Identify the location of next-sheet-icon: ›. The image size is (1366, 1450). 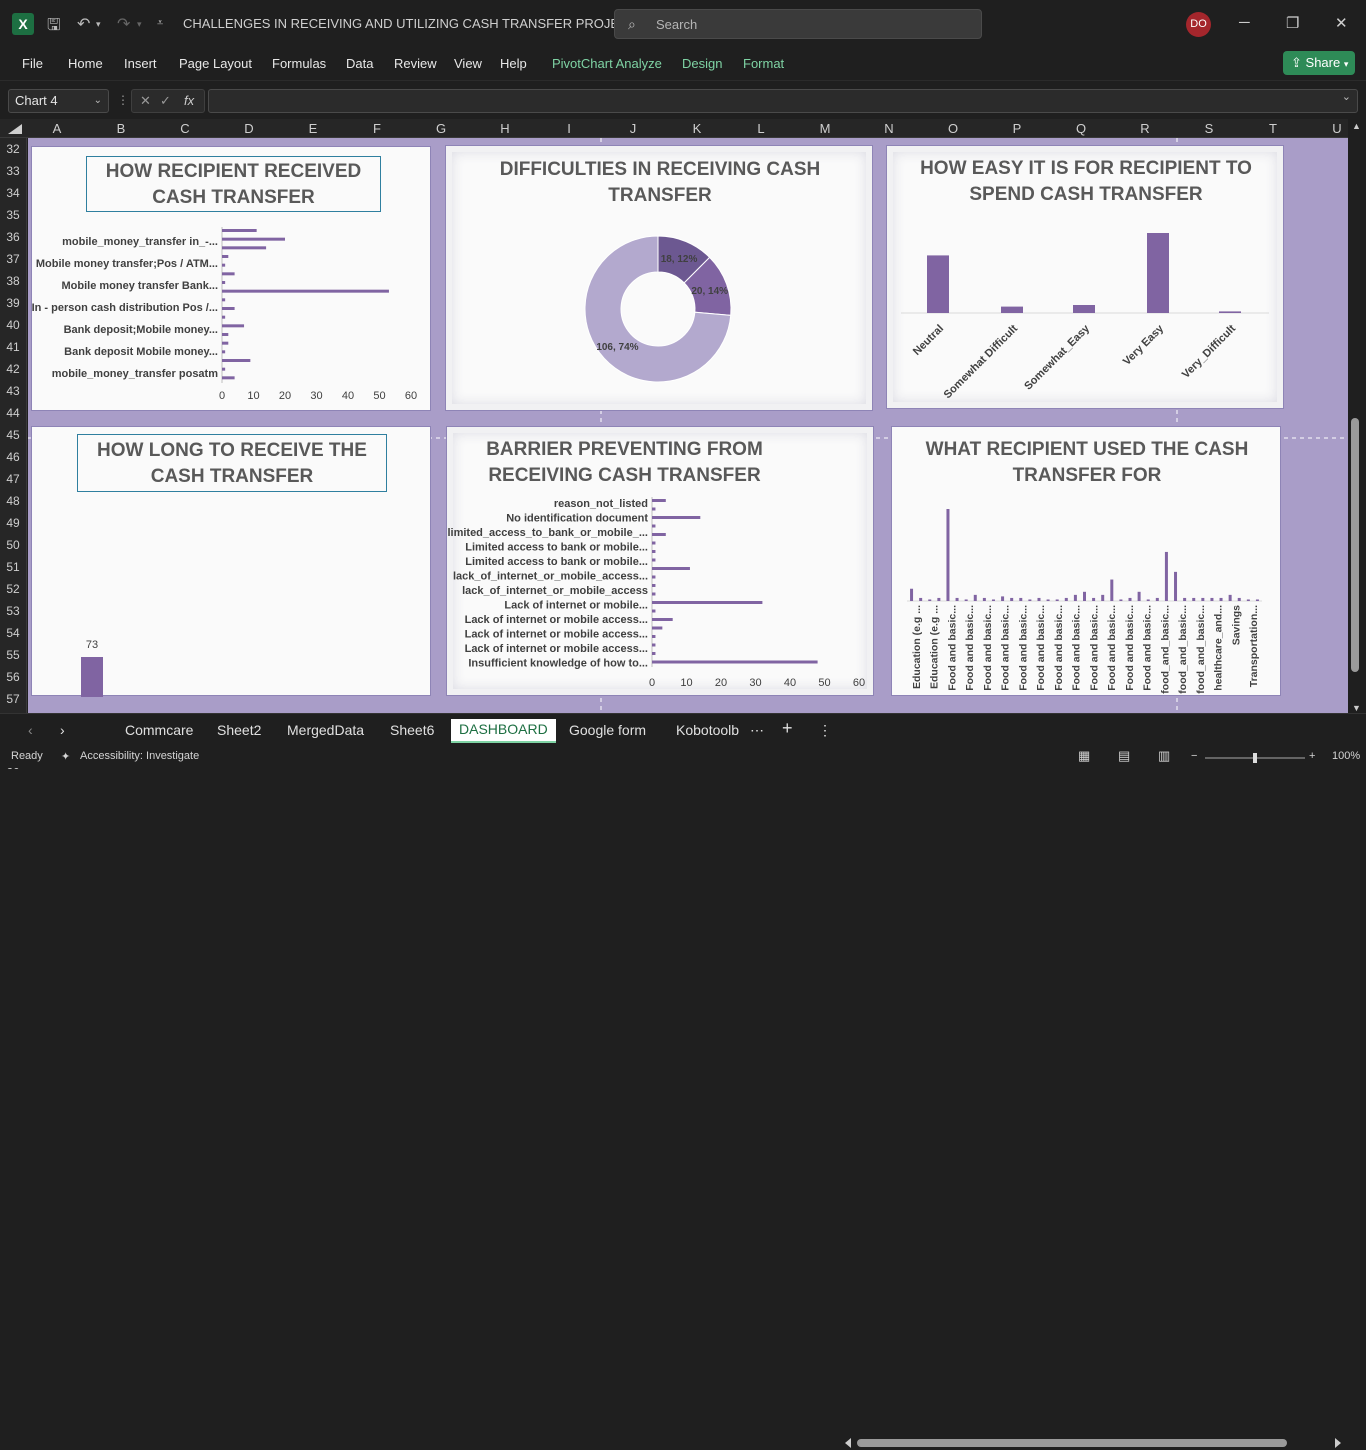
(62, 730).